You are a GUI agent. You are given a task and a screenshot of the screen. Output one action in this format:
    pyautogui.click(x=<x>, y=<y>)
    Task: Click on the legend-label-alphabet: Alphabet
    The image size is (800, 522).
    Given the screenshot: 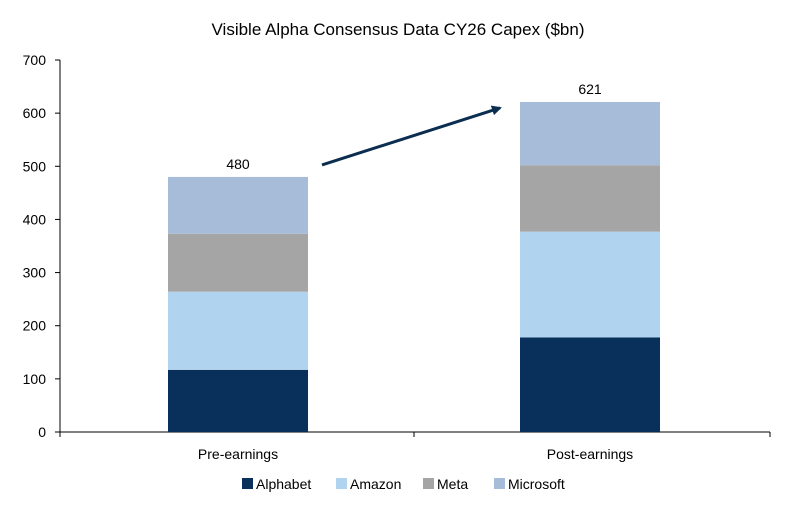 What is the action you would take?
    pyautogui.click(x=283, y=484)
    